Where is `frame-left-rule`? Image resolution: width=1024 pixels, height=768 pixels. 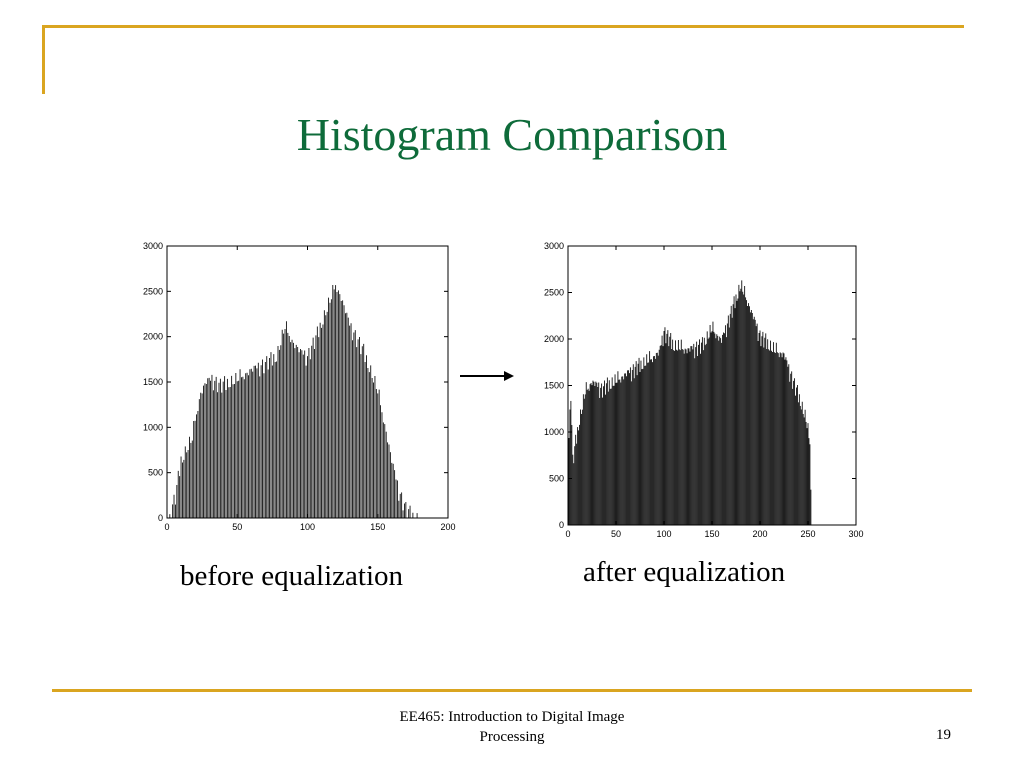 frame-left-rule is located at coordinates (43, 59).